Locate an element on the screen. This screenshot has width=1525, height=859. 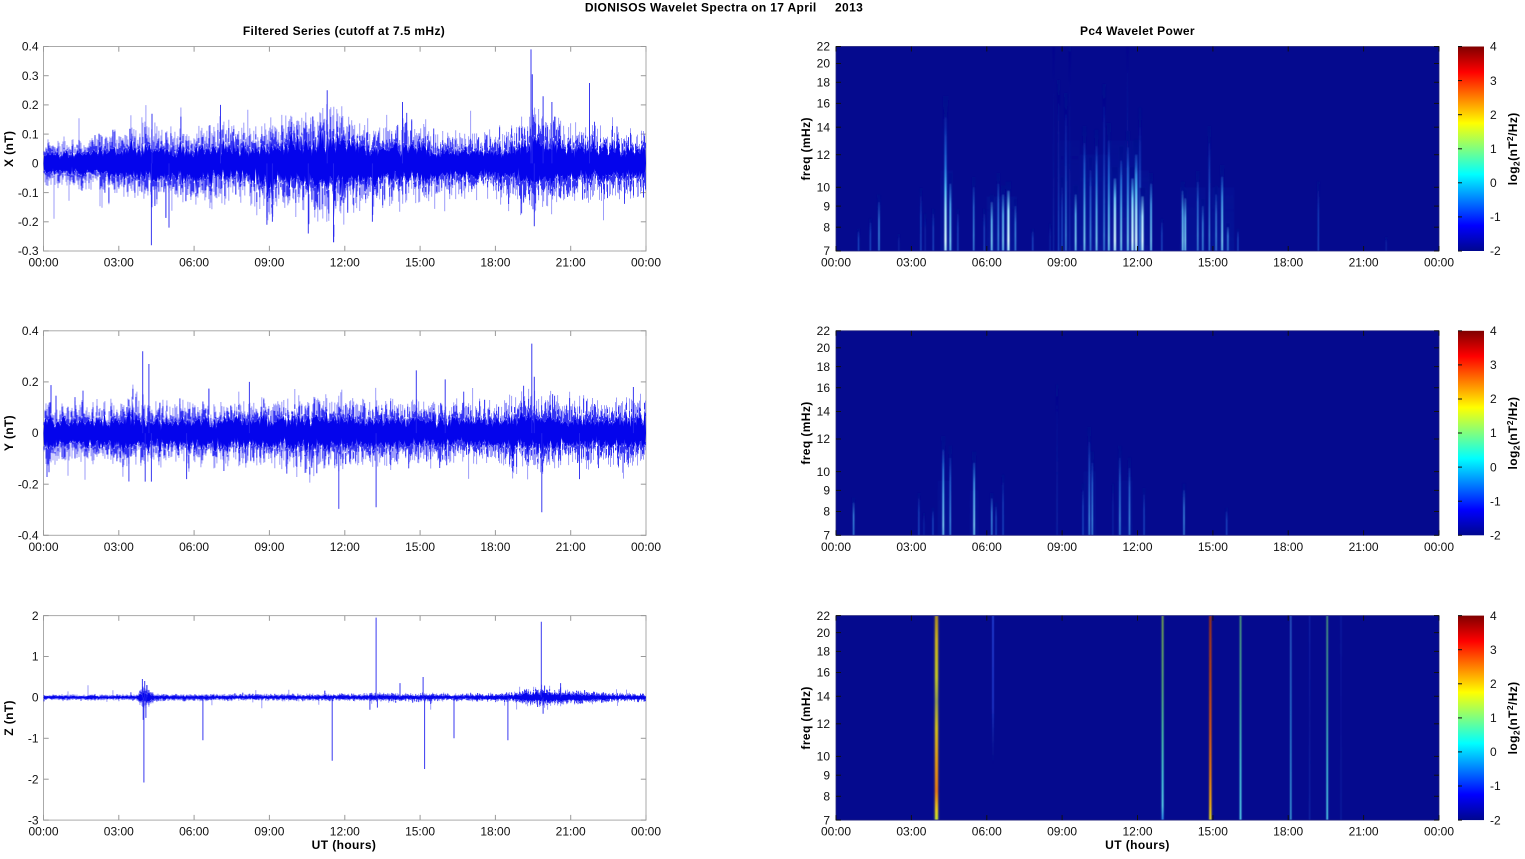
svg-text:Filtered Series (cutoff at 7.5: Filtered Series (cutoff at 7.5 mHz) is located at coordinates (344, 31).